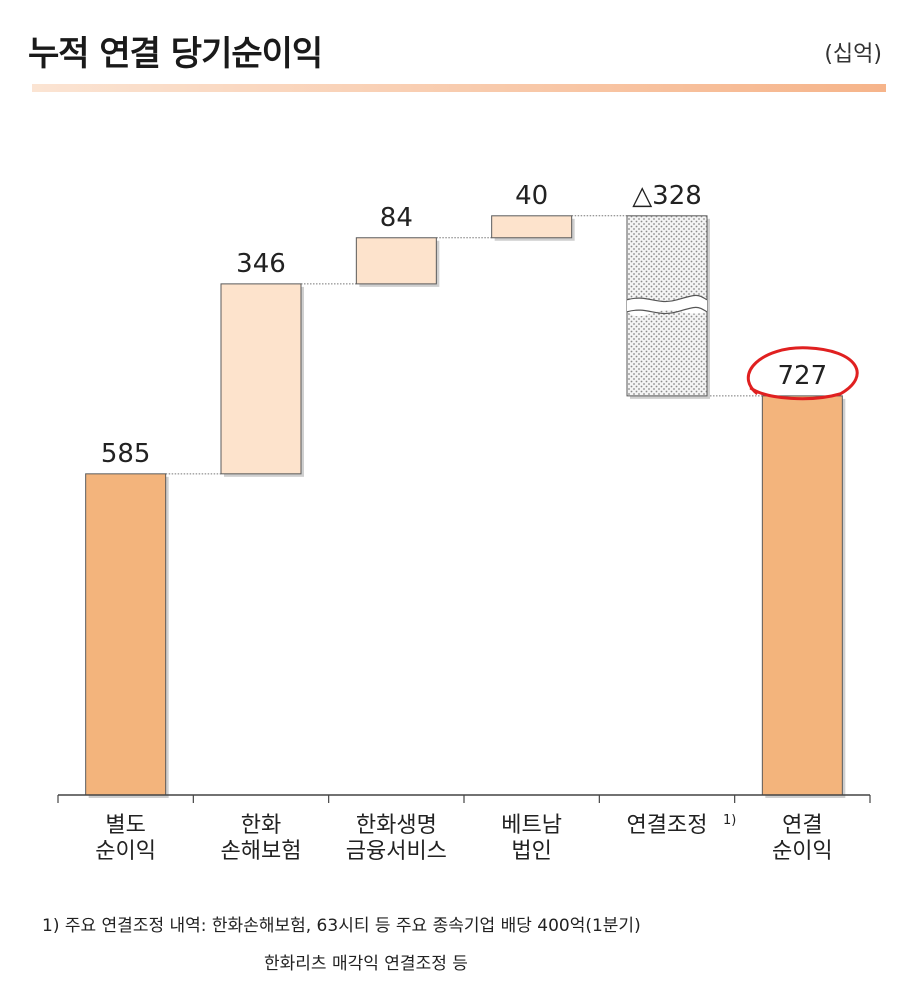 The image size is (900, 984). I want to click on footnote-line-2: 한화리츠 매각익 연결조정 등, so click(366, 964).